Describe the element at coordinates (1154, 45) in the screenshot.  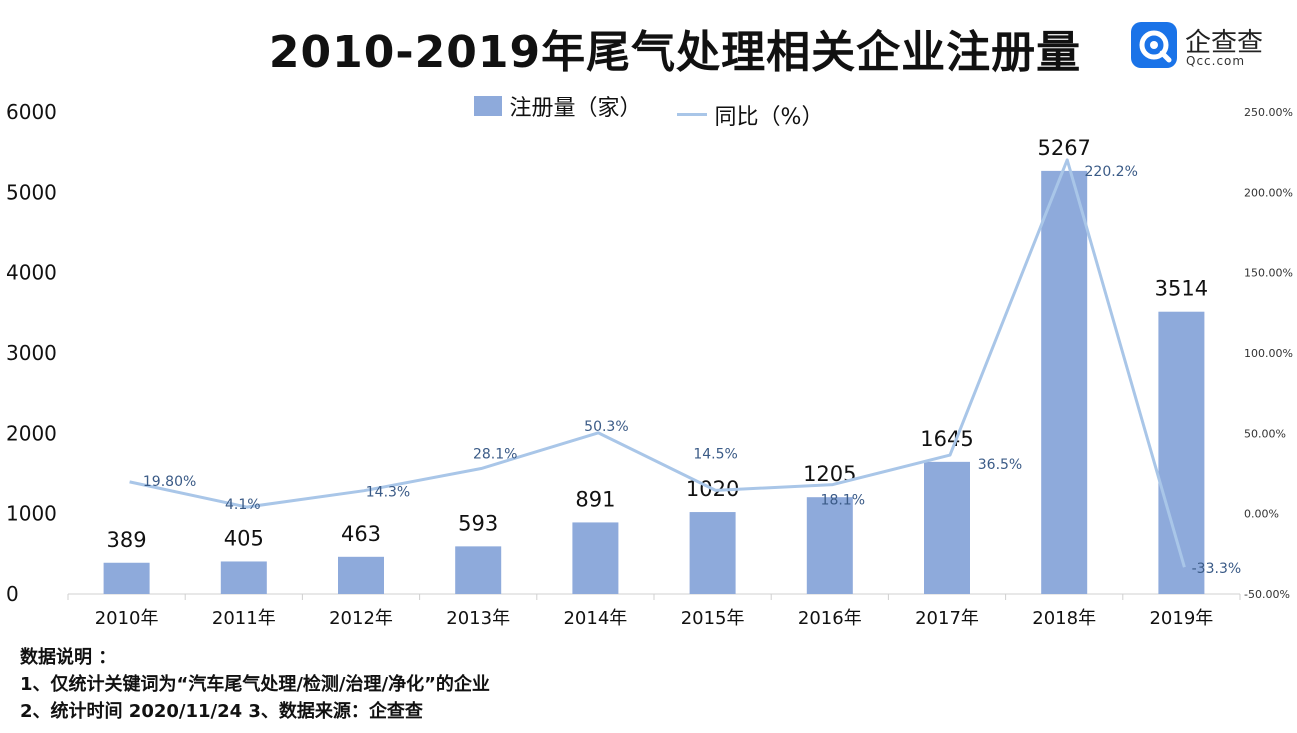
I see `qcc-logo-icon` at that location.